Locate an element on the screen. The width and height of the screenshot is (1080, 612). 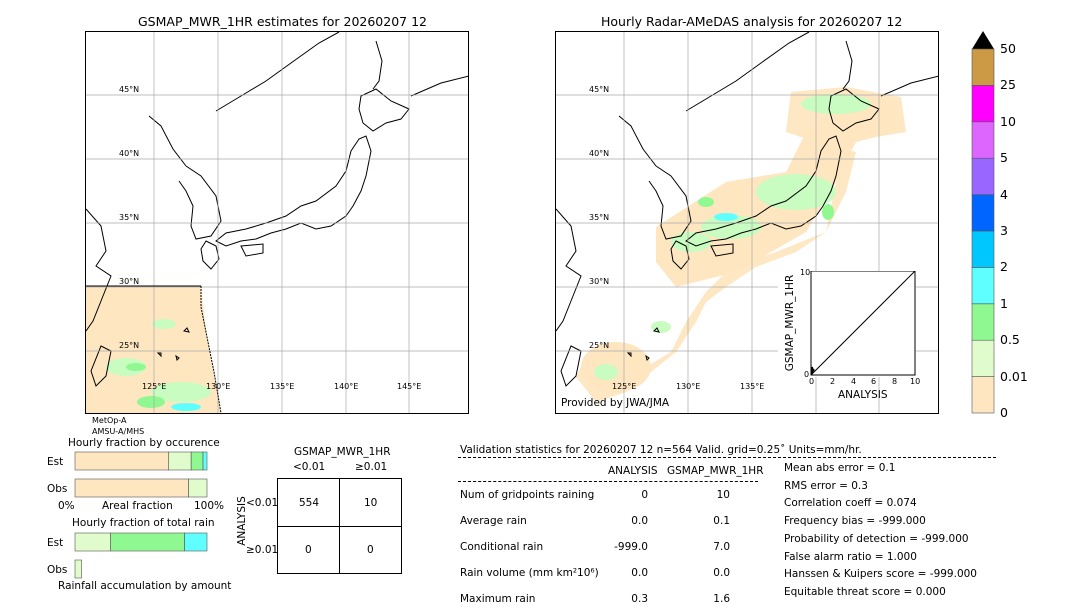
inset-y-tick: 10 is located at coordinates (805, 272).